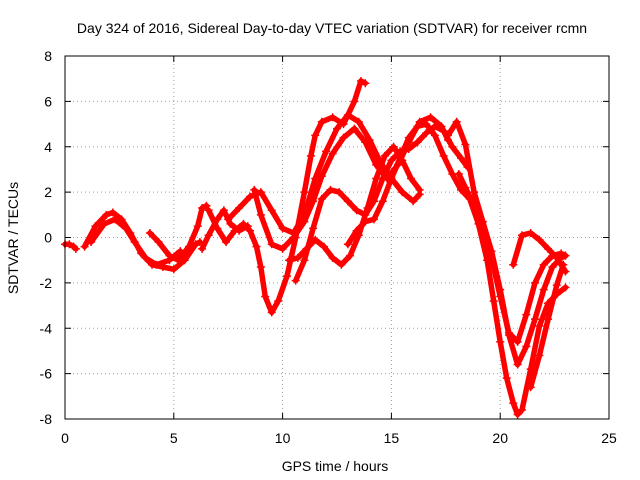 This screenshot has width=640, height=480. Describe the element at coordinates (48, 192) in the screenshot. I see `y-tick-label: 2` at that location.